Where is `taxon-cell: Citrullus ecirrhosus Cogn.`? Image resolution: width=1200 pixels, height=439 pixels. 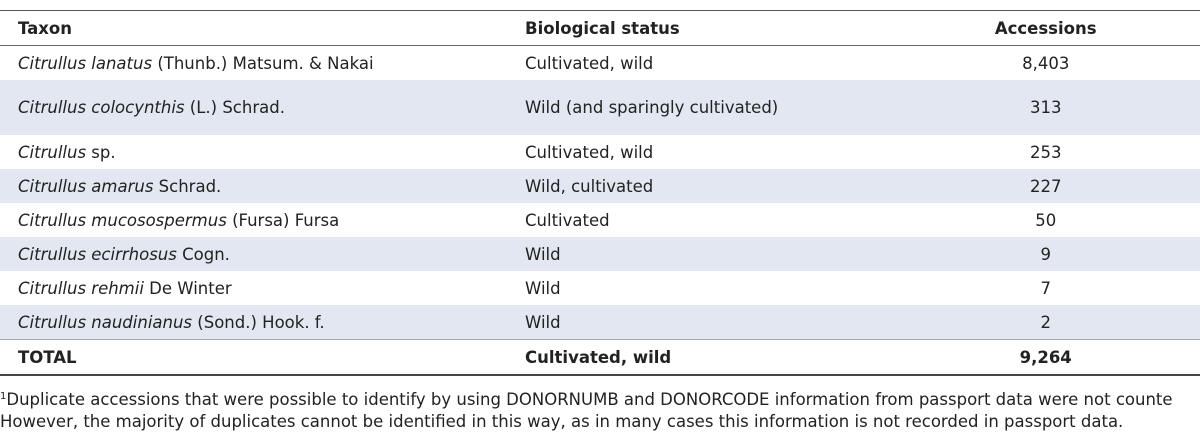
taxon-cell: Citrullus ecirrhosus Cogn. is located at coordinates (262, 254).